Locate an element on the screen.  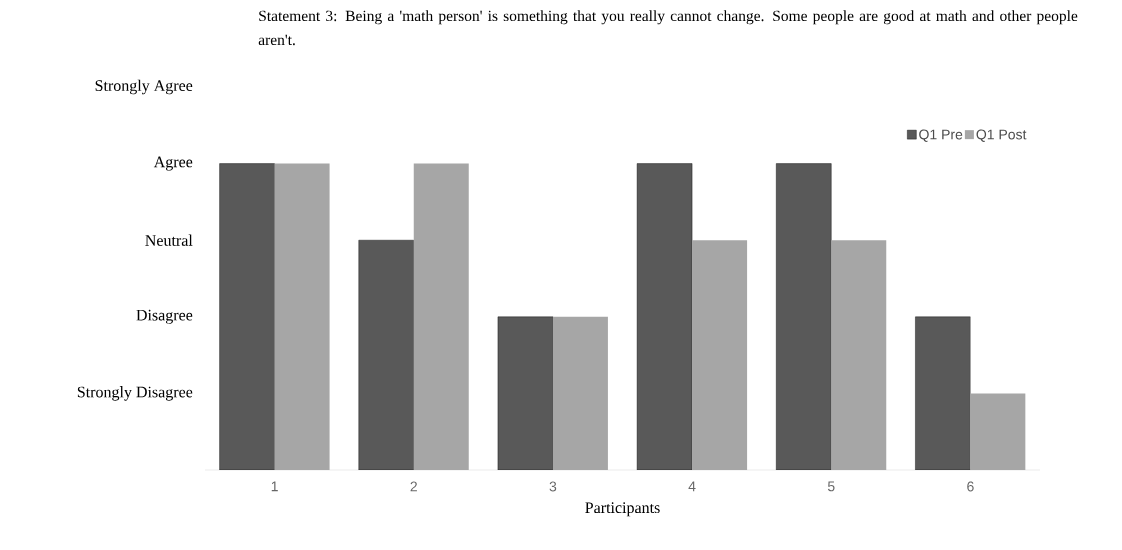
x-tick-label: 4 is located at coordinates (692, 486).